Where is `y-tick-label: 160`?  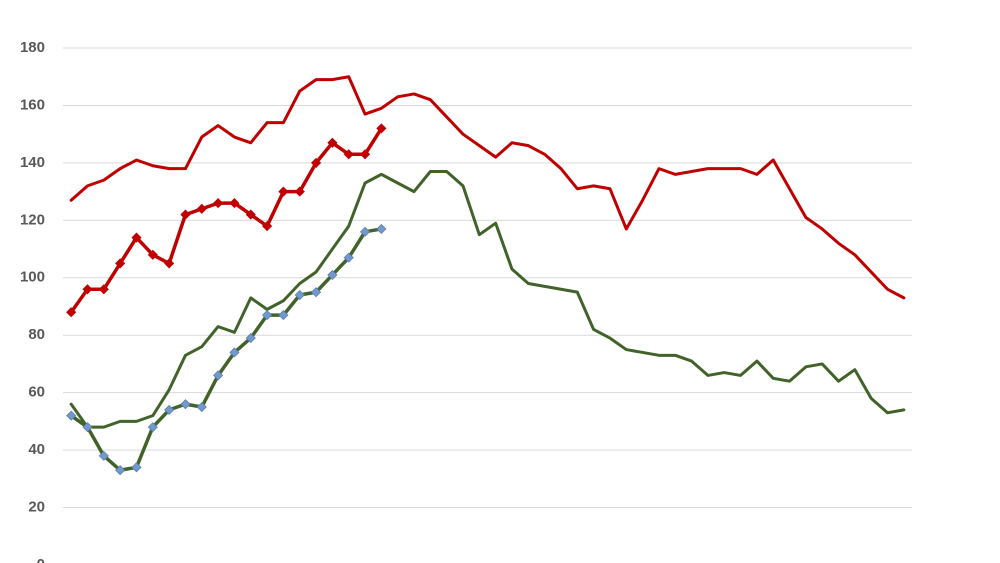 y-tick-label: 160 is located at coordinates (32, 104).